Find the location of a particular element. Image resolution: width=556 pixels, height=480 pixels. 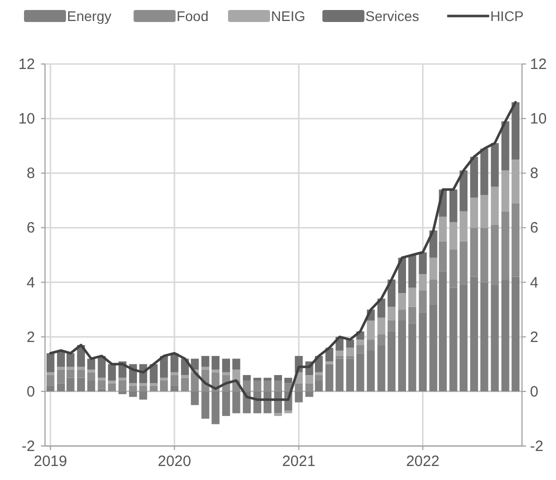

y-tick-label: -2 is located at coordinates (28, 446).